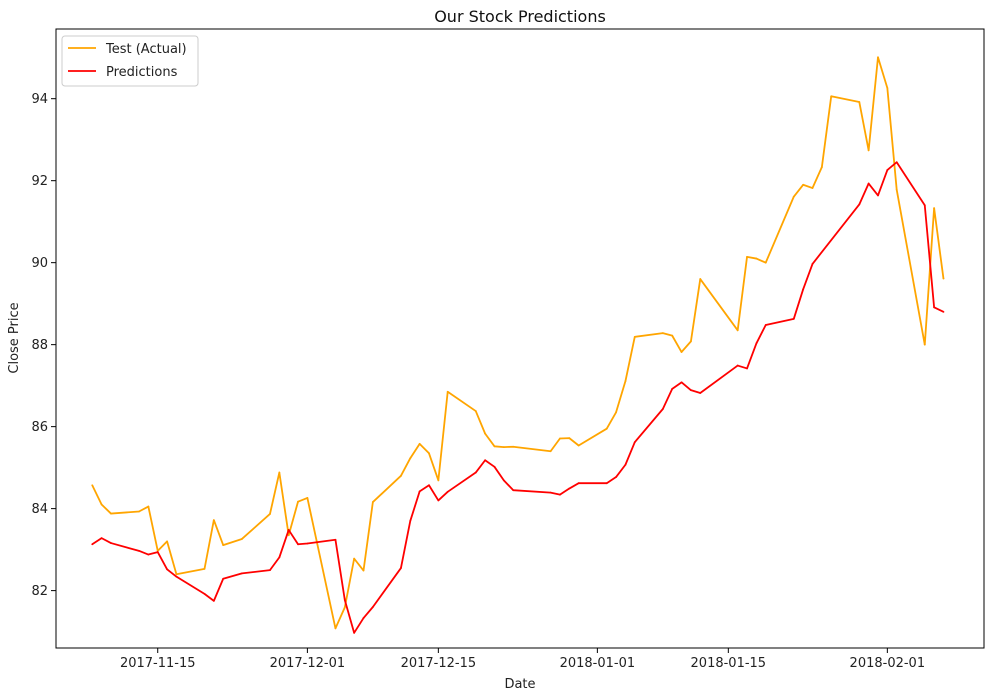  What do you see at coordinates (39, 181) in the screenshot?
I see `y-tick-label: 92` at bounding box center [39, 181].